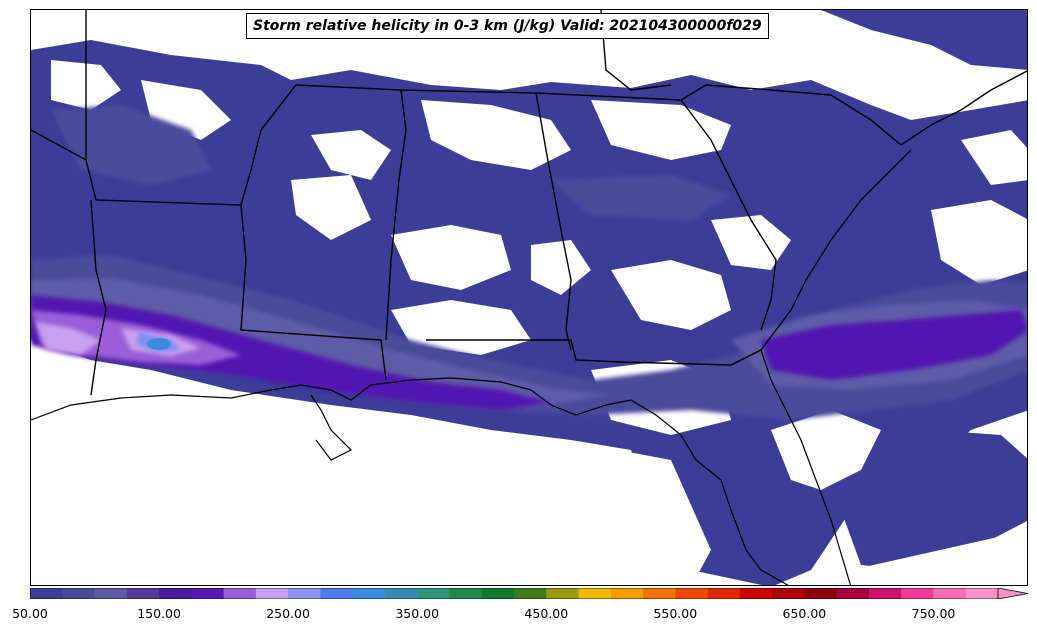 The image size is (1037, 633). I want to click on colorbar-tick-label: 350.00, so click(417, 613).